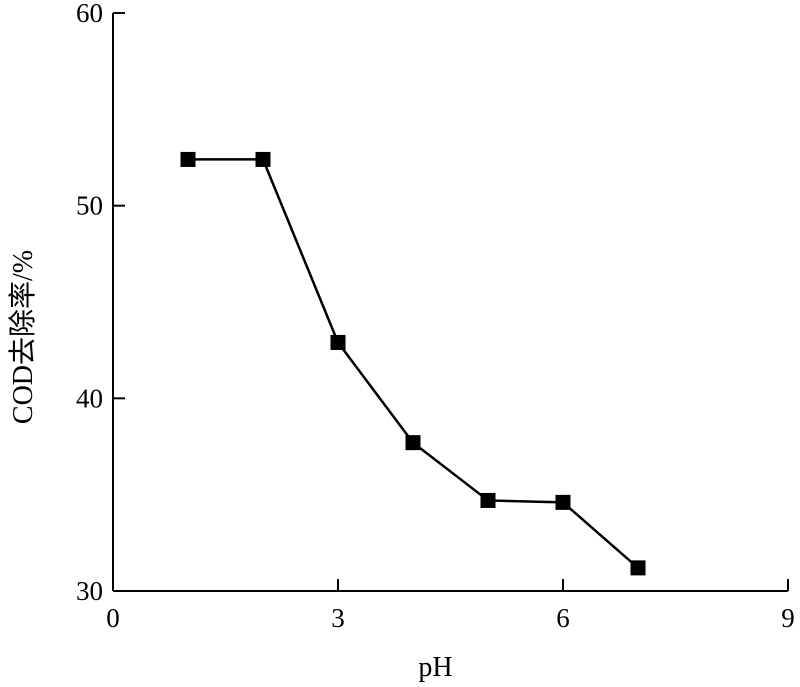 The width and height of the screenshot is (800, 687). I want to click on y-ticks: 30 40 50 60, so click(100, 303).